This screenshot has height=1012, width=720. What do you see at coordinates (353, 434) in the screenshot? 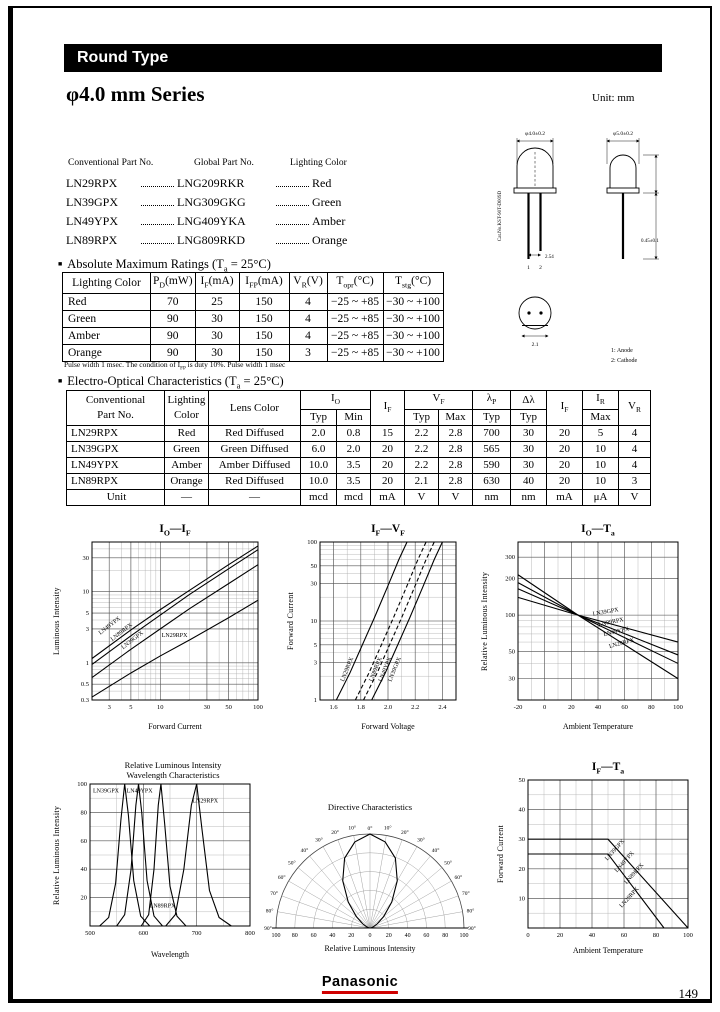
I see `table-cell: 0.8` at bounding box center [353, 434].